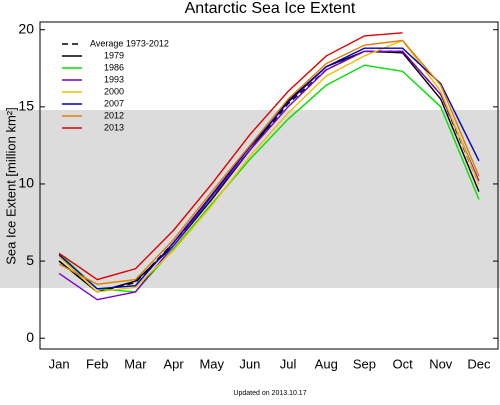 The width and height of the screenshot is (500, 405). What do you see at coordinates (30, 337) in the screenshot?
I see `y-tick-label: 0` at bounding box center [30, 337].